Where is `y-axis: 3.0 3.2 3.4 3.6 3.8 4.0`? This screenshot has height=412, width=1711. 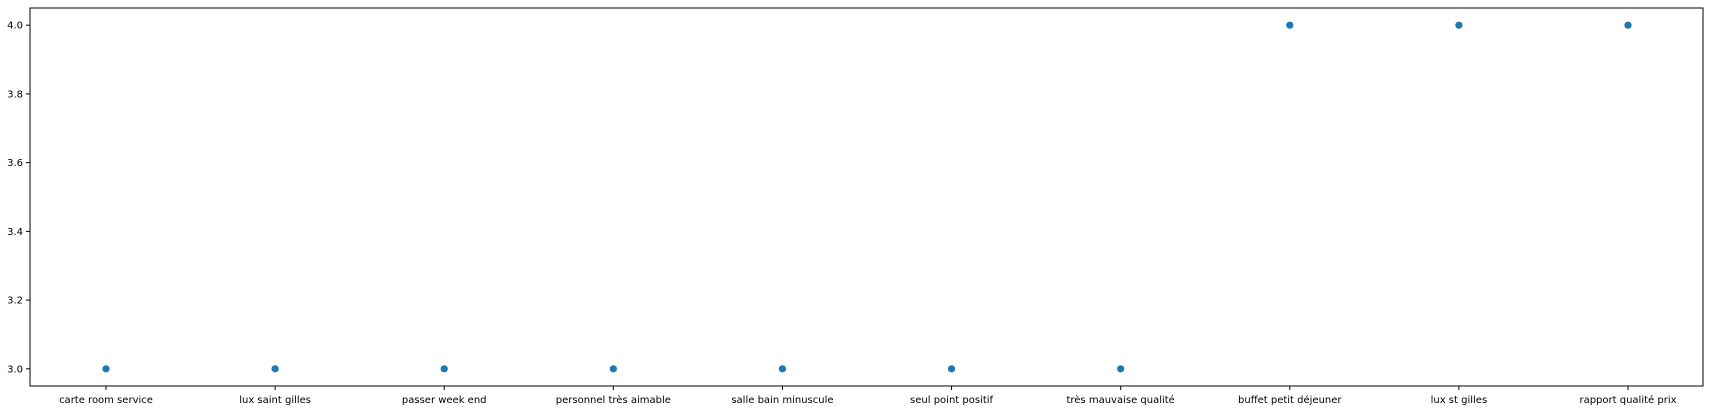 y-axis: 3.0 3.2 3.4 3.6 3.8 4.0 is located at coordinates (18, 198).